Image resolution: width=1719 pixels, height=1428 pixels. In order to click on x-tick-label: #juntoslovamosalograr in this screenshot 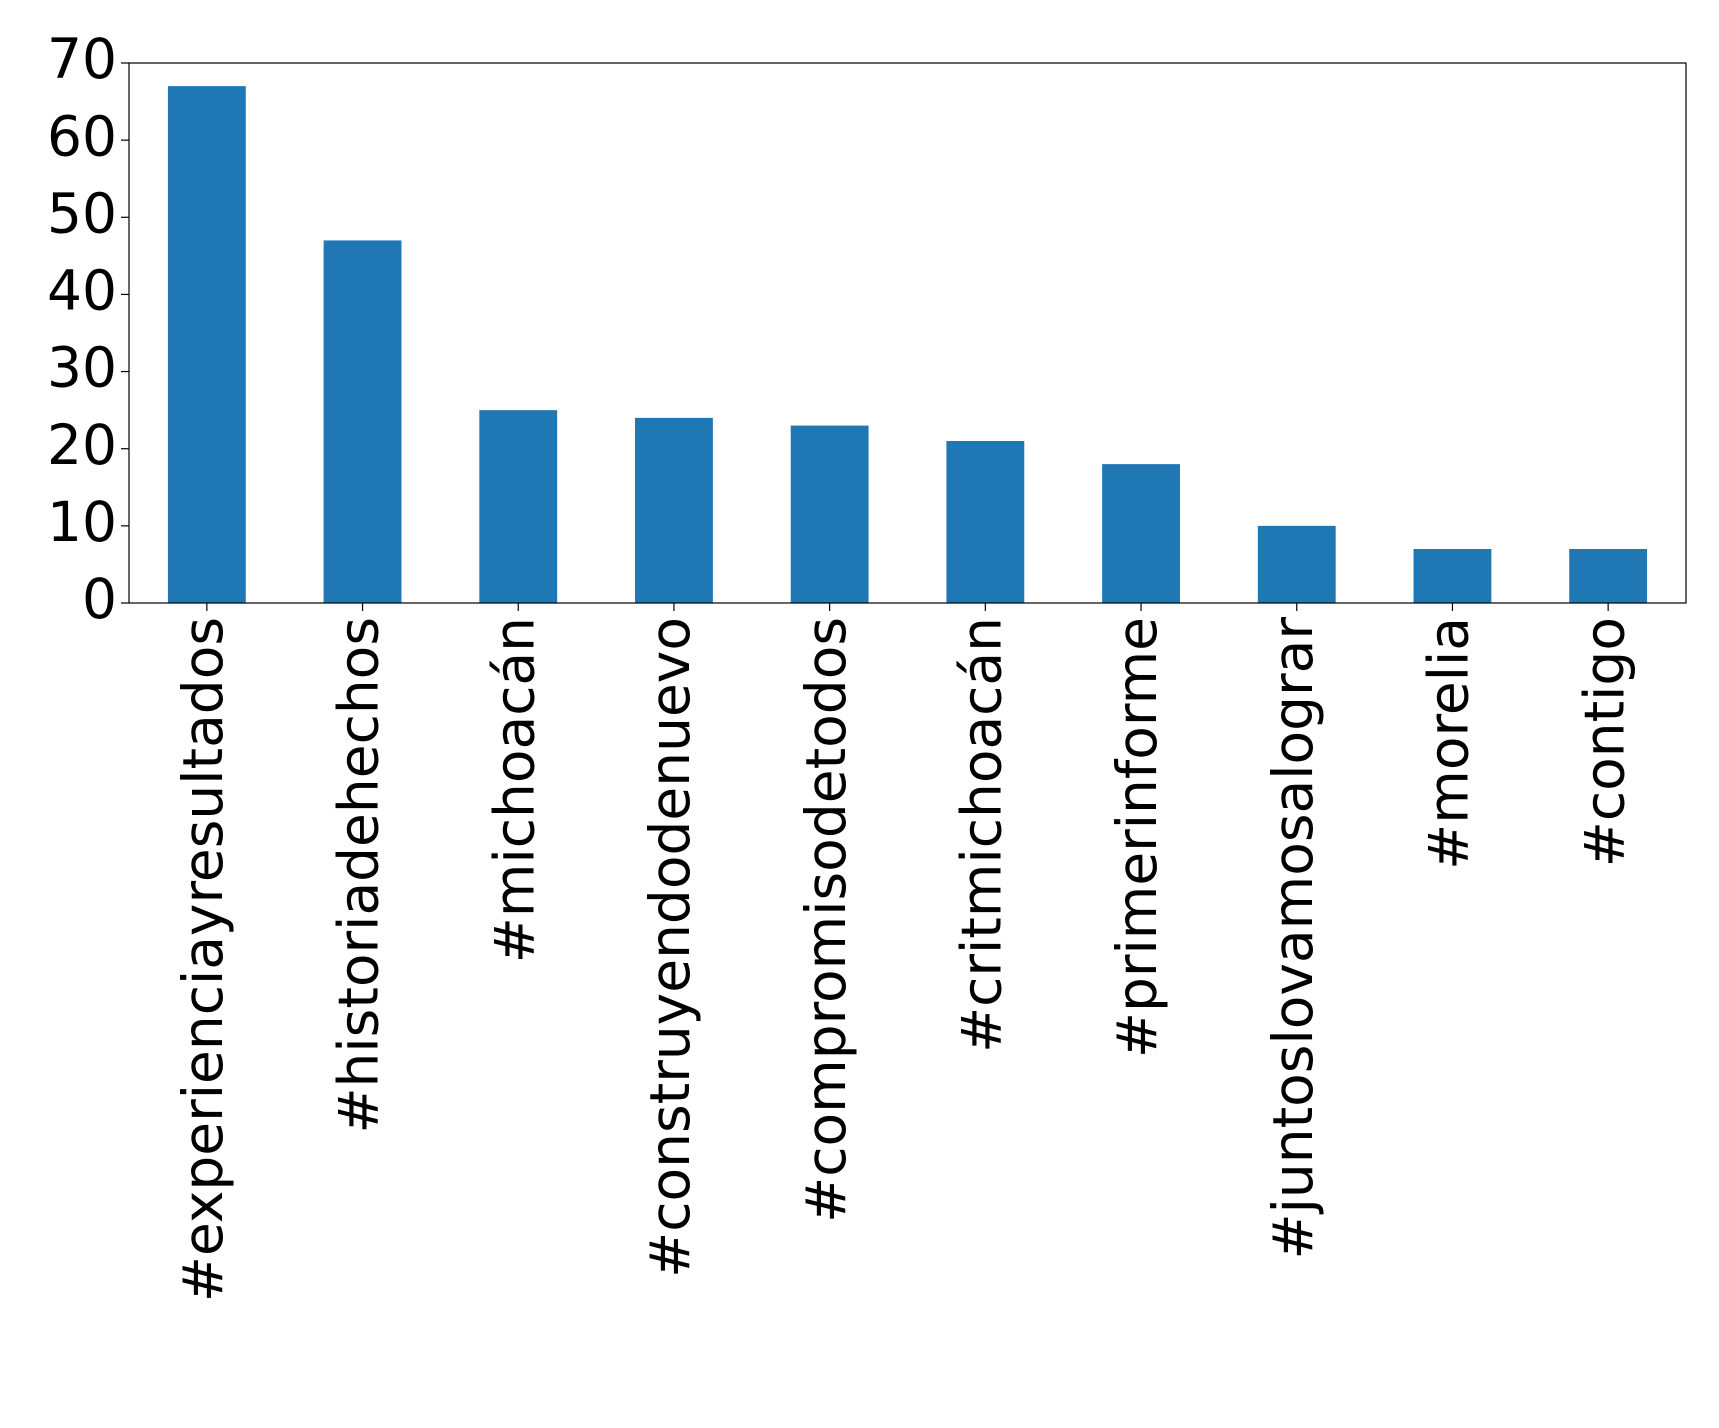, I will do `click(1293, 938)`.